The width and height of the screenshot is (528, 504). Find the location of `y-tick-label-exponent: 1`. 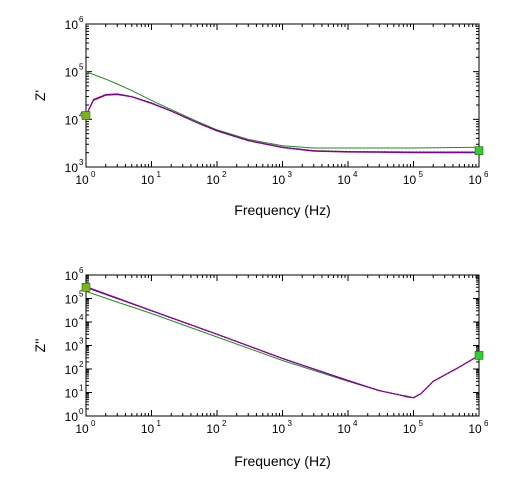

y-tick-label-exponent: 1 is located at coordinates (81, 388).